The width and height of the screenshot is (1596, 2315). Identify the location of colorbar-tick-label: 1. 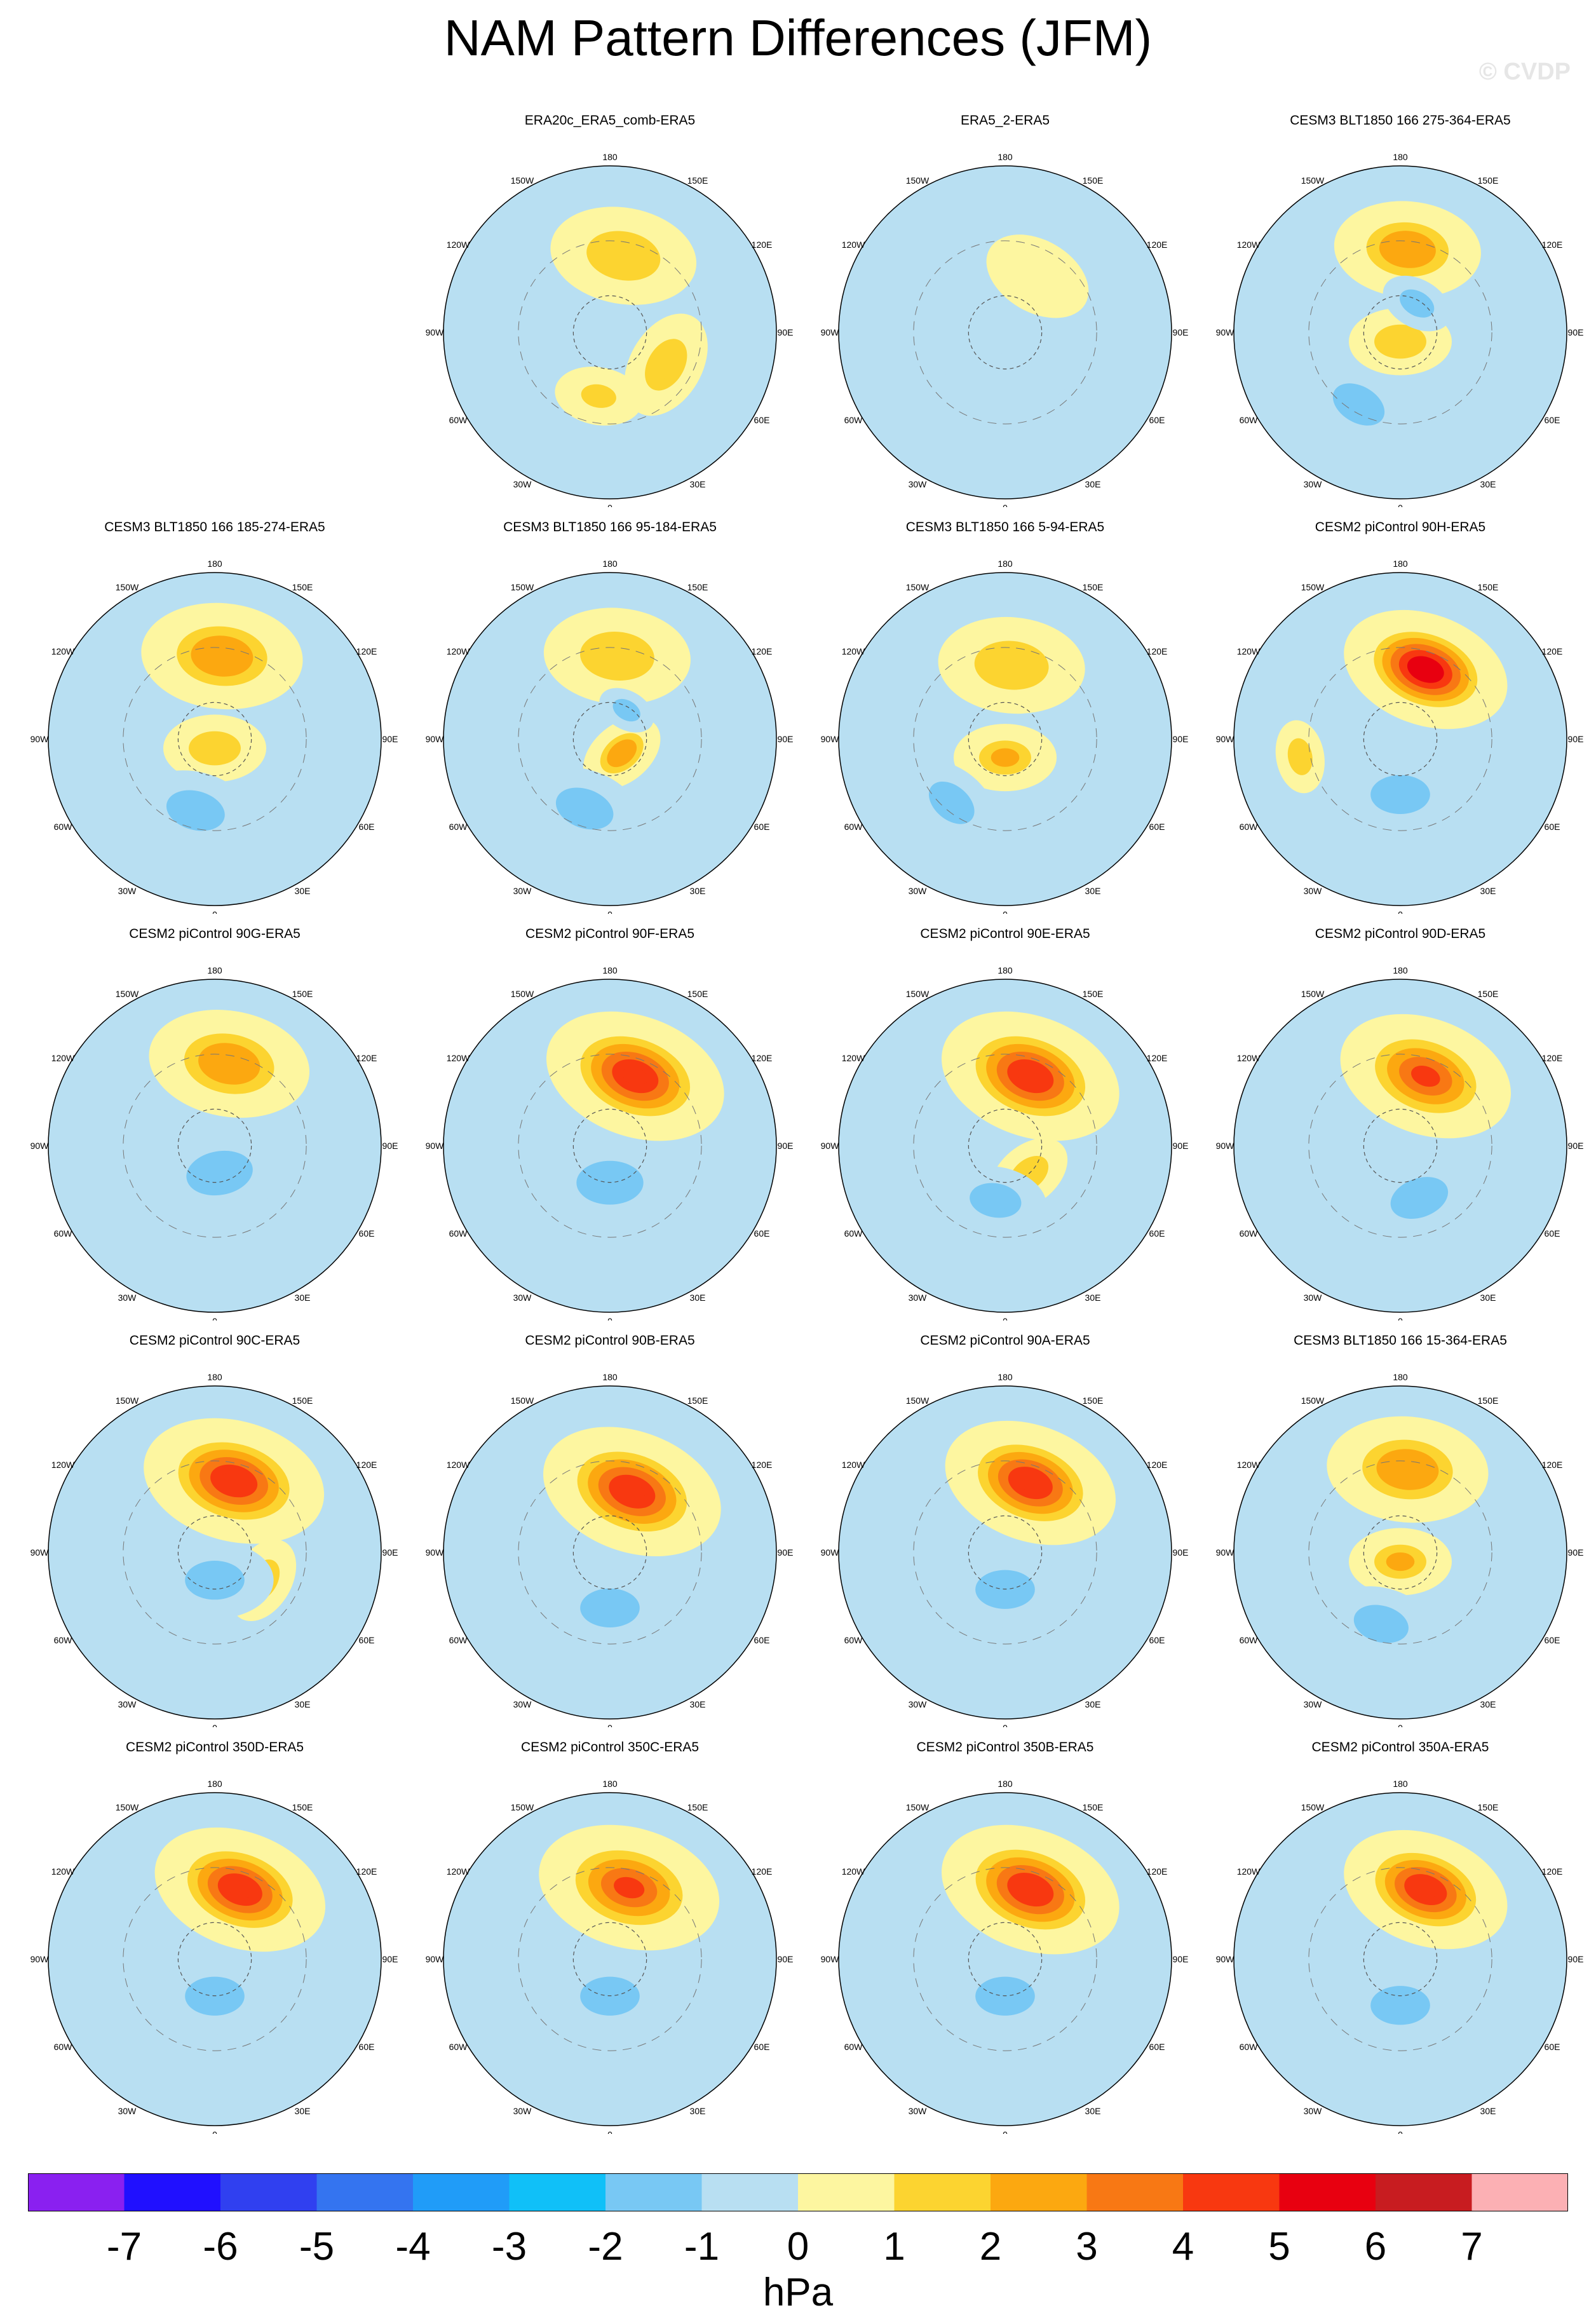
(894, 2247).